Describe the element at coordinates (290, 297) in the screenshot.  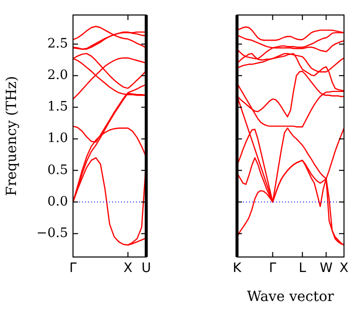
I see `x-axis-title: Wave vector` at that location.